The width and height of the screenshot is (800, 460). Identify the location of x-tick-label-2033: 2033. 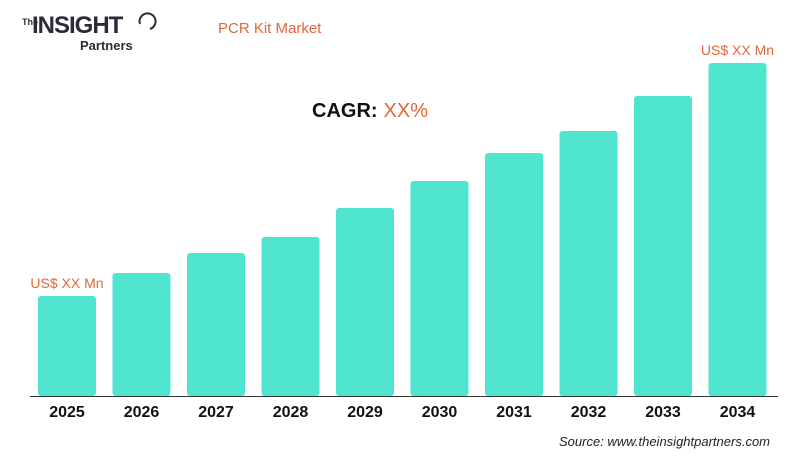
(663, 412).